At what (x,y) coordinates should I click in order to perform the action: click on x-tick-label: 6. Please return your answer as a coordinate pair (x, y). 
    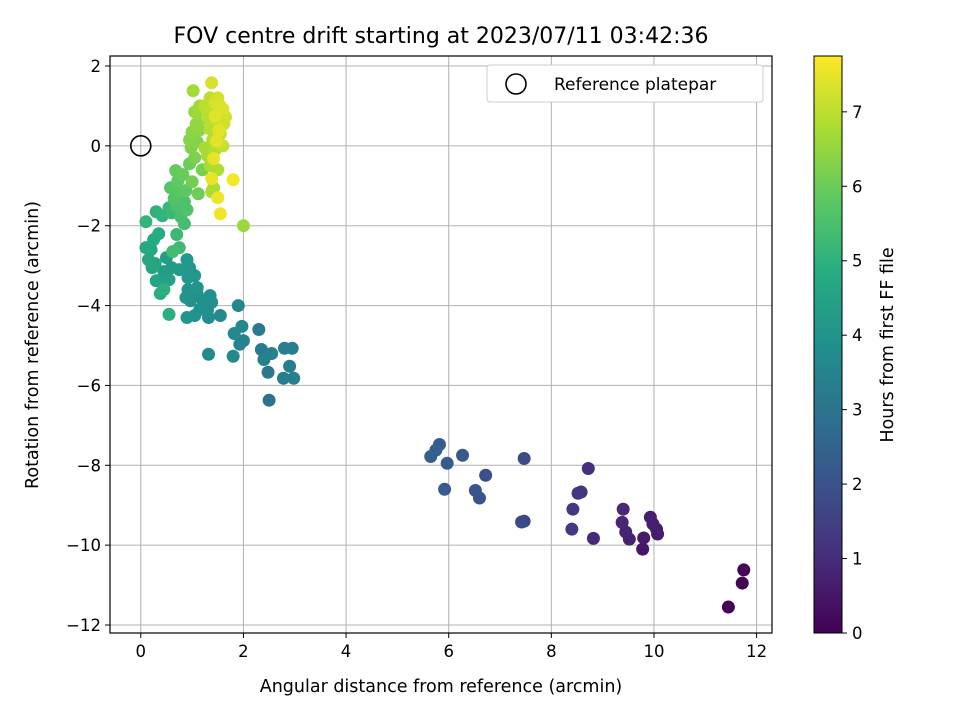
    Looking at the image, I should click on (448, 651).